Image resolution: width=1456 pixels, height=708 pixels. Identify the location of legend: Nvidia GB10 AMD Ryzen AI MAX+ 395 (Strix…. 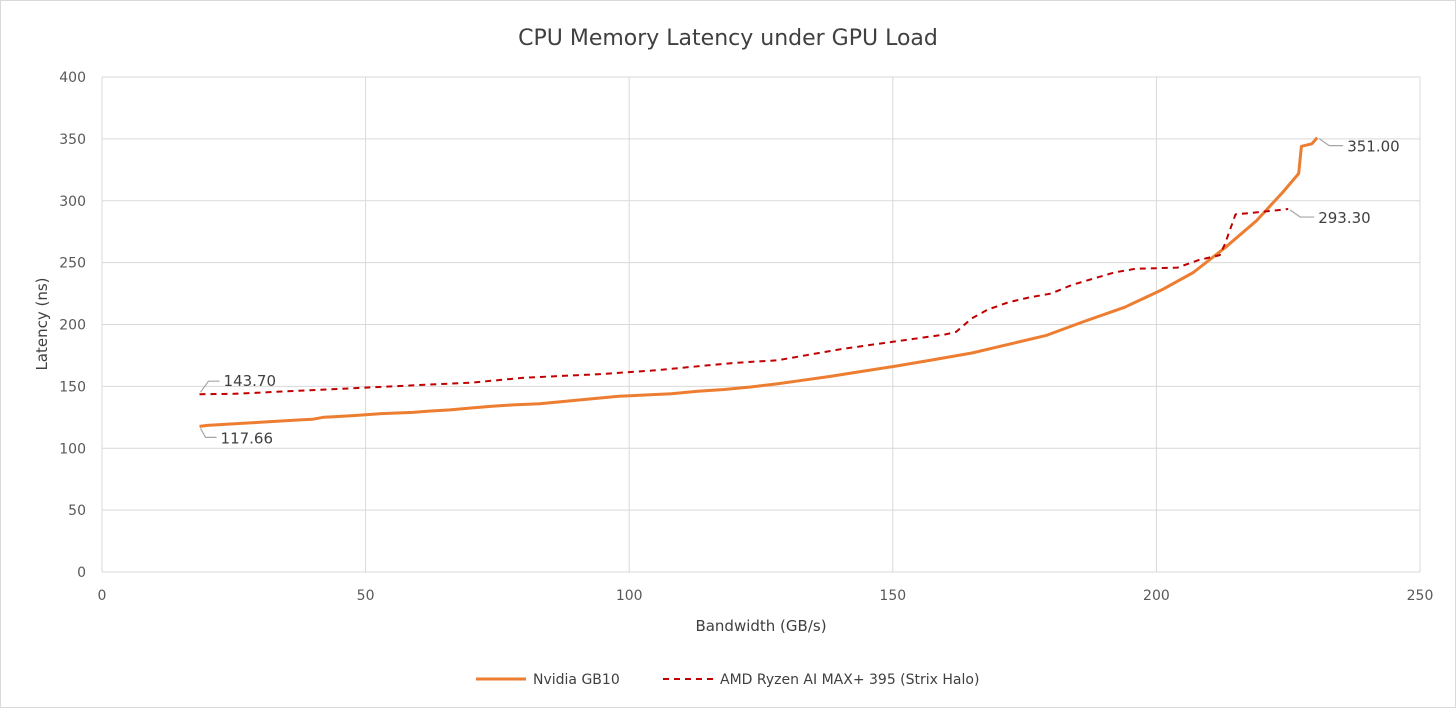
(727, 680).